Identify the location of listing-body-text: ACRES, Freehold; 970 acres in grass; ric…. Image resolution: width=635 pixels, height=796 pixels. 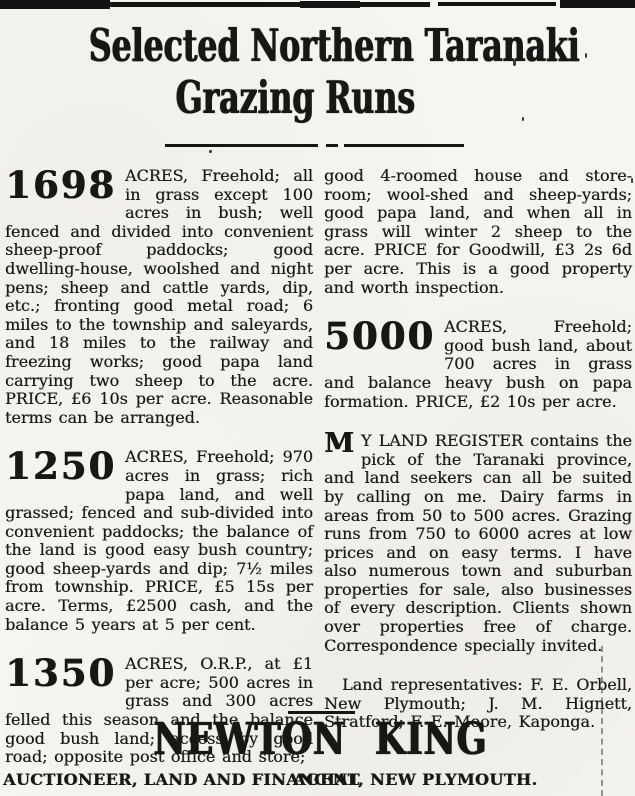
(159, 540).